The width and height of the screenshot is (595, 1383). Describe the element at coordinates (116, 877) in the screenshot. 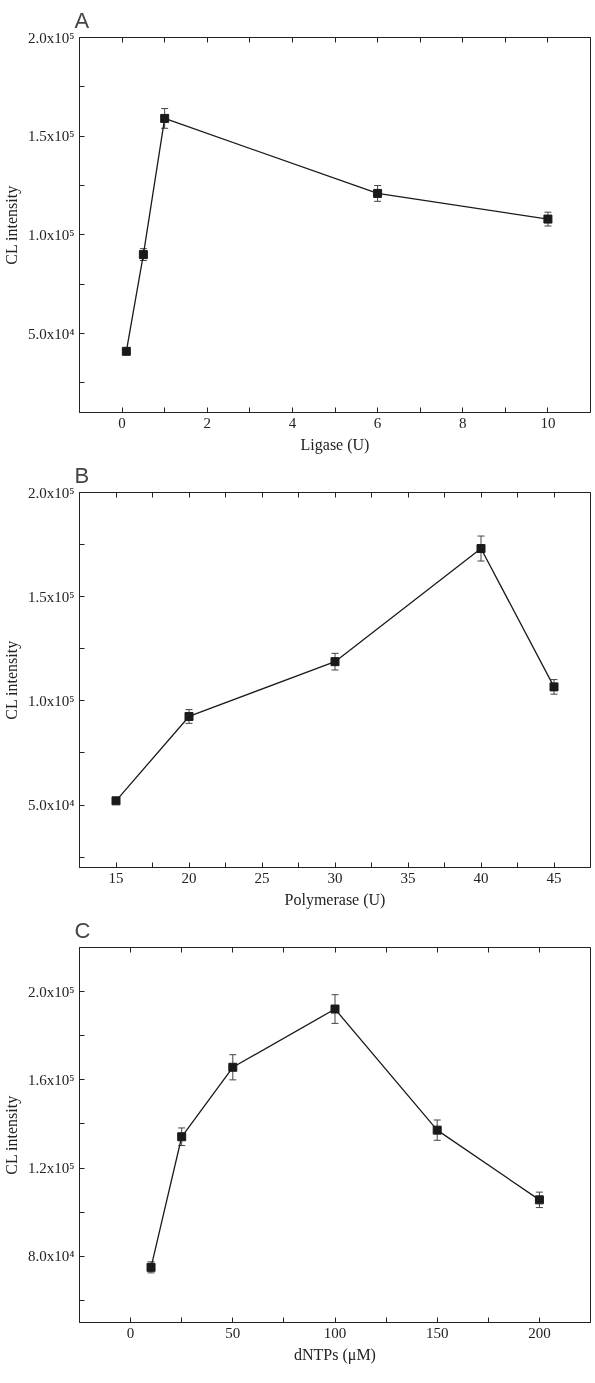

I see `x-tick-label: 15` at that location.